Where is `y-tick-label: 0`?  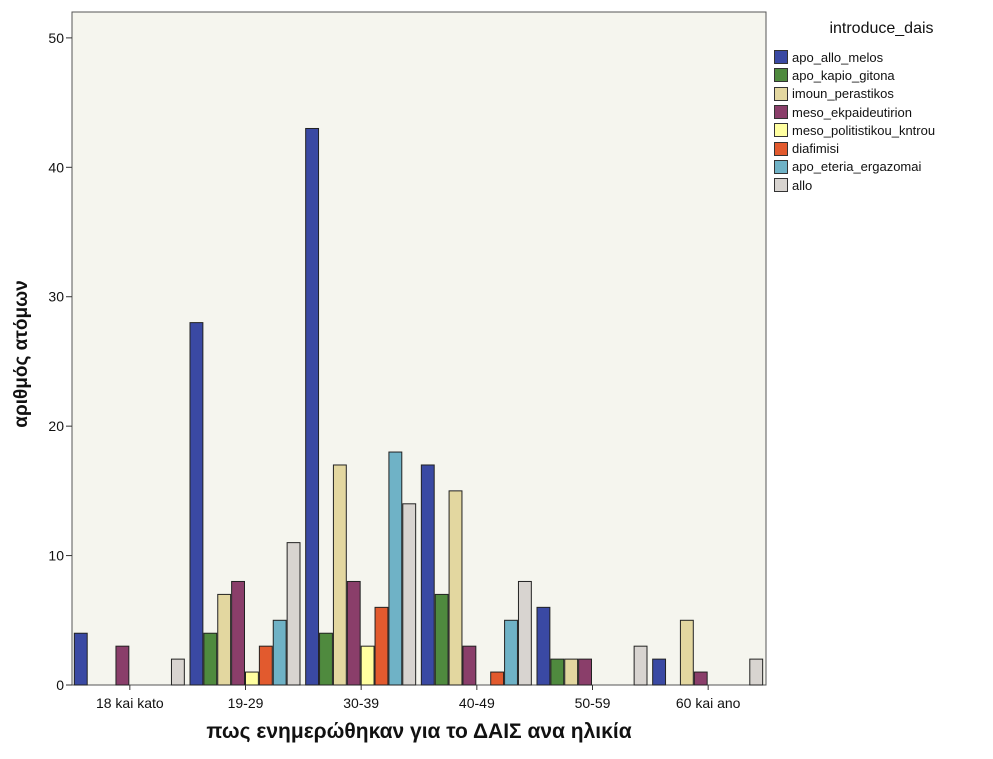 y-tick-label: 0 is located at coordinates (60, 685).